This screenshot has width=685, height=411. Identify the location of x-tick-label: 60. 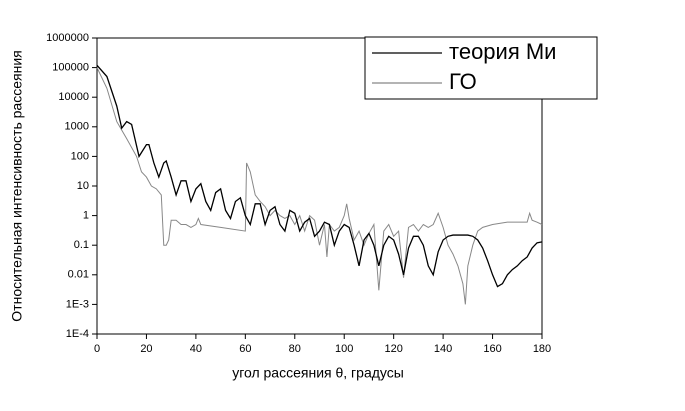
(245, 349).